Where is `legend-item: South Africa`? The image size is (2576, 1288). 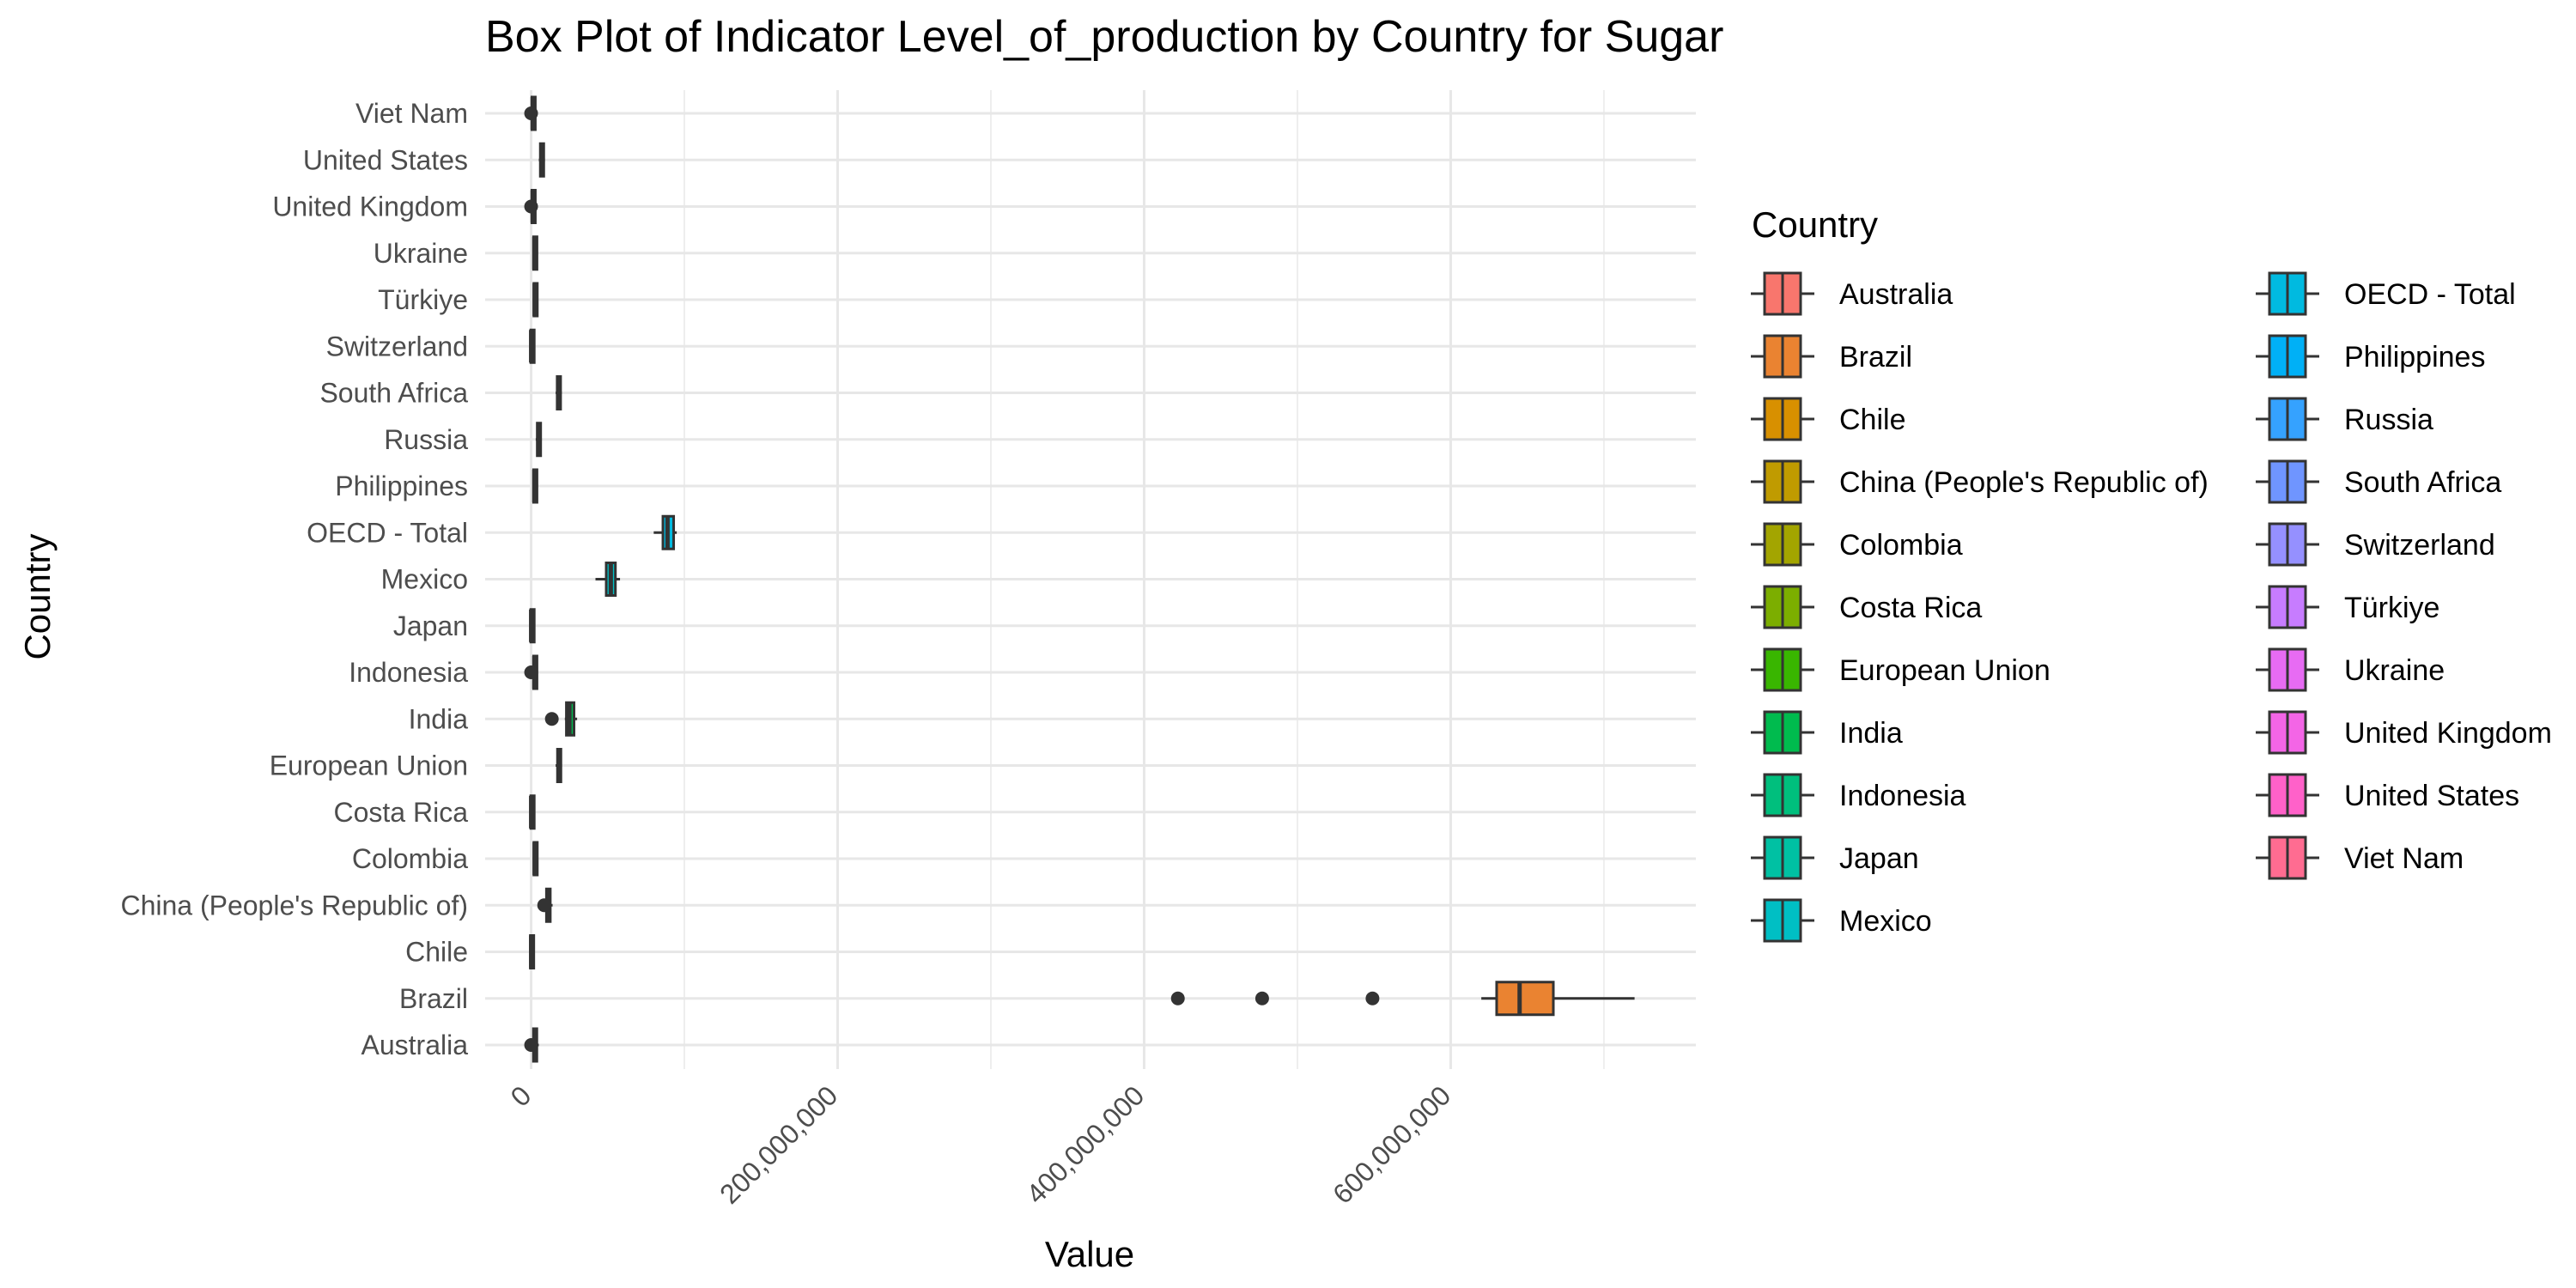
legend-item: South Africa is located at coordinates (2378, 481).